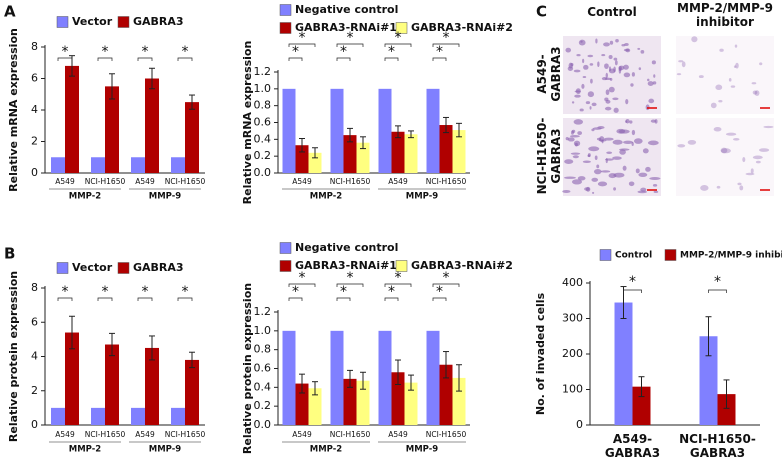  What do you see at coordinates (263, 155) in the screenshot?
I see `y-tick-label: 0.2` at bounding box center [263, 155].